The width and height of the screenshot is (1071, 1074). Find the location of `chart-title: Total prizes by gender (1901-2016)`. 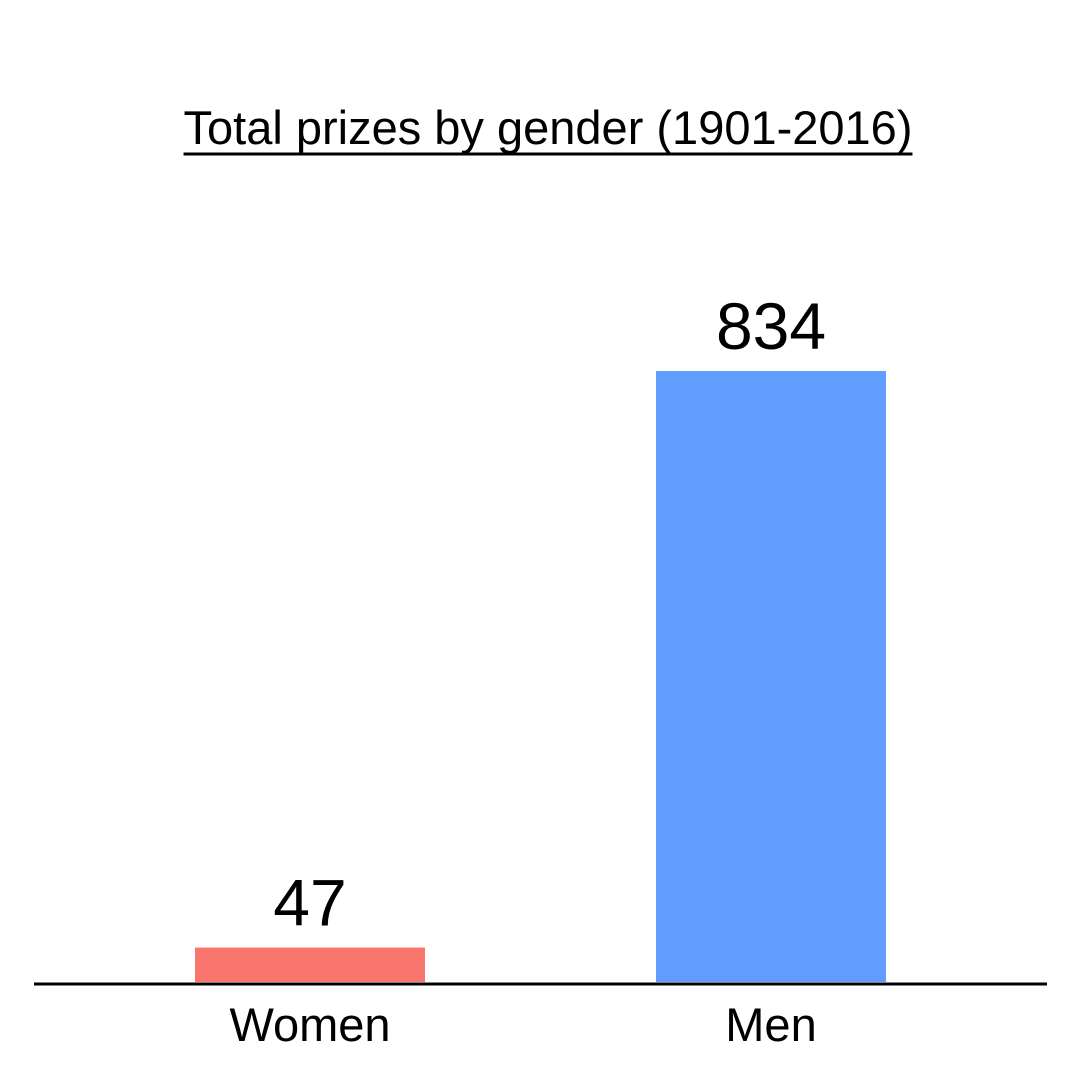

chart-title: Total prizes by gender (1901-2016) is located at coordinates (548, 127).